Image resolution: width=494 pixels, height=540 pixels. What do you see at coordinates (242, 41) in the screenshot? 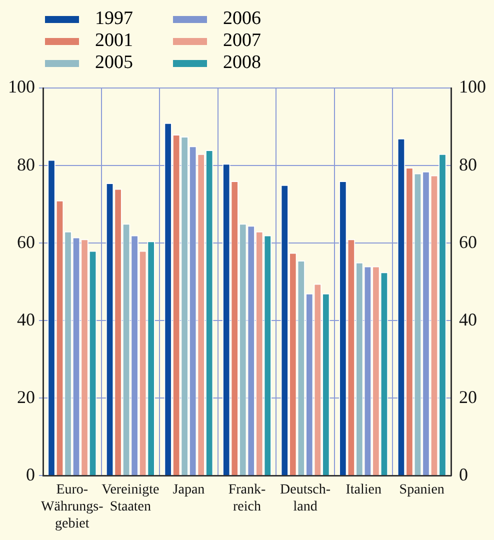
I see `legend-label: 2007` at bounding box center [242, 41].